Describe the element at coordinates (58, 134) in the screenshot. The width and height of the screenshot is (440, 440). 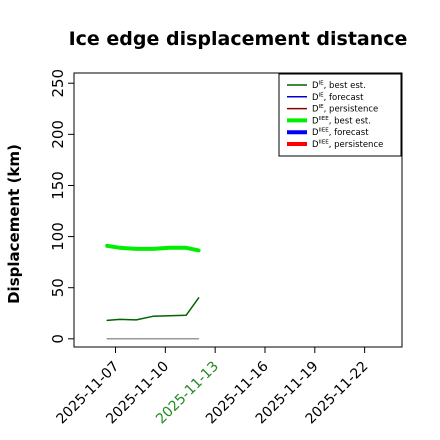
I see `y-tick-label: 200` at that location.